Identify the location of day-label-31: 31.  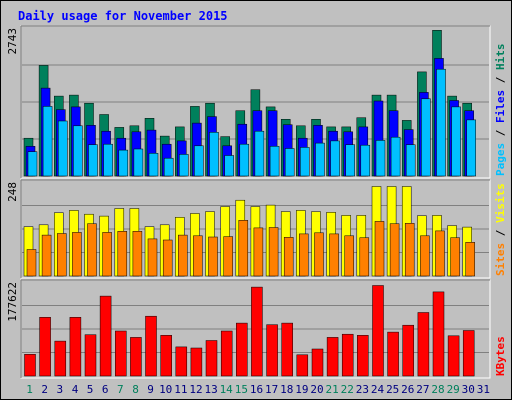
(483, 389).